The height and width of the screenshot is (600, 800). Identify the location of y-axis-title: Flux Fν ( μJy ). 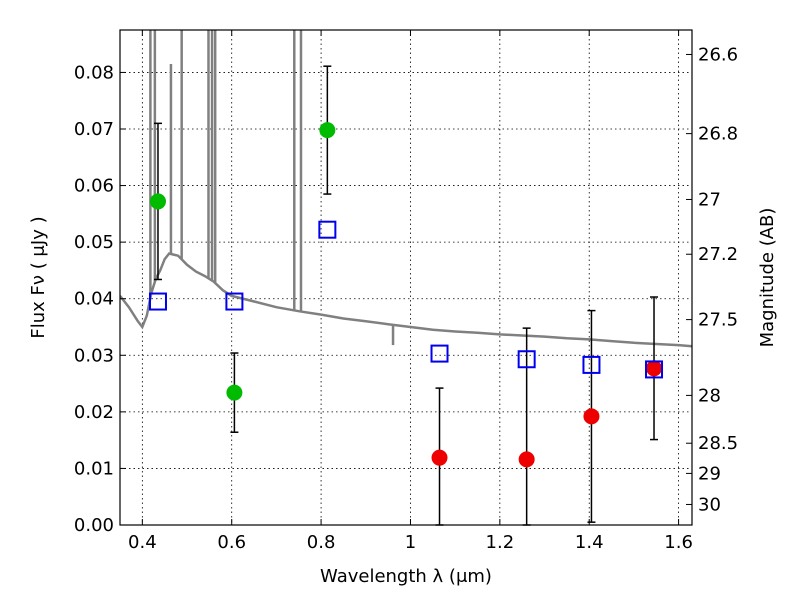
(38, 277).